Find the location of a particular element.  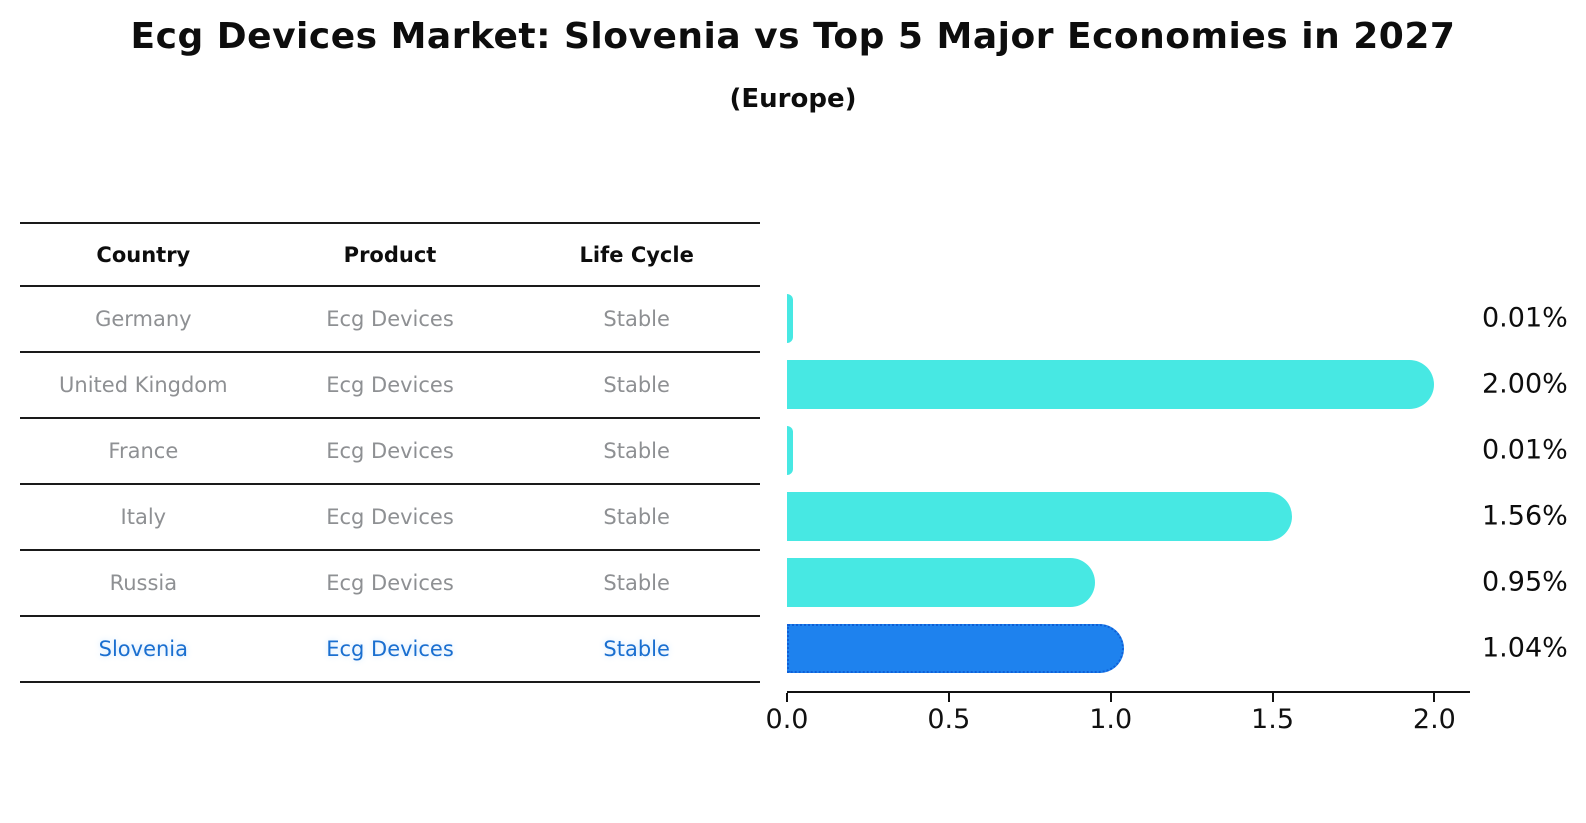

column-header-life-cycle: Life Cycle is located at coordinates (636, 254).